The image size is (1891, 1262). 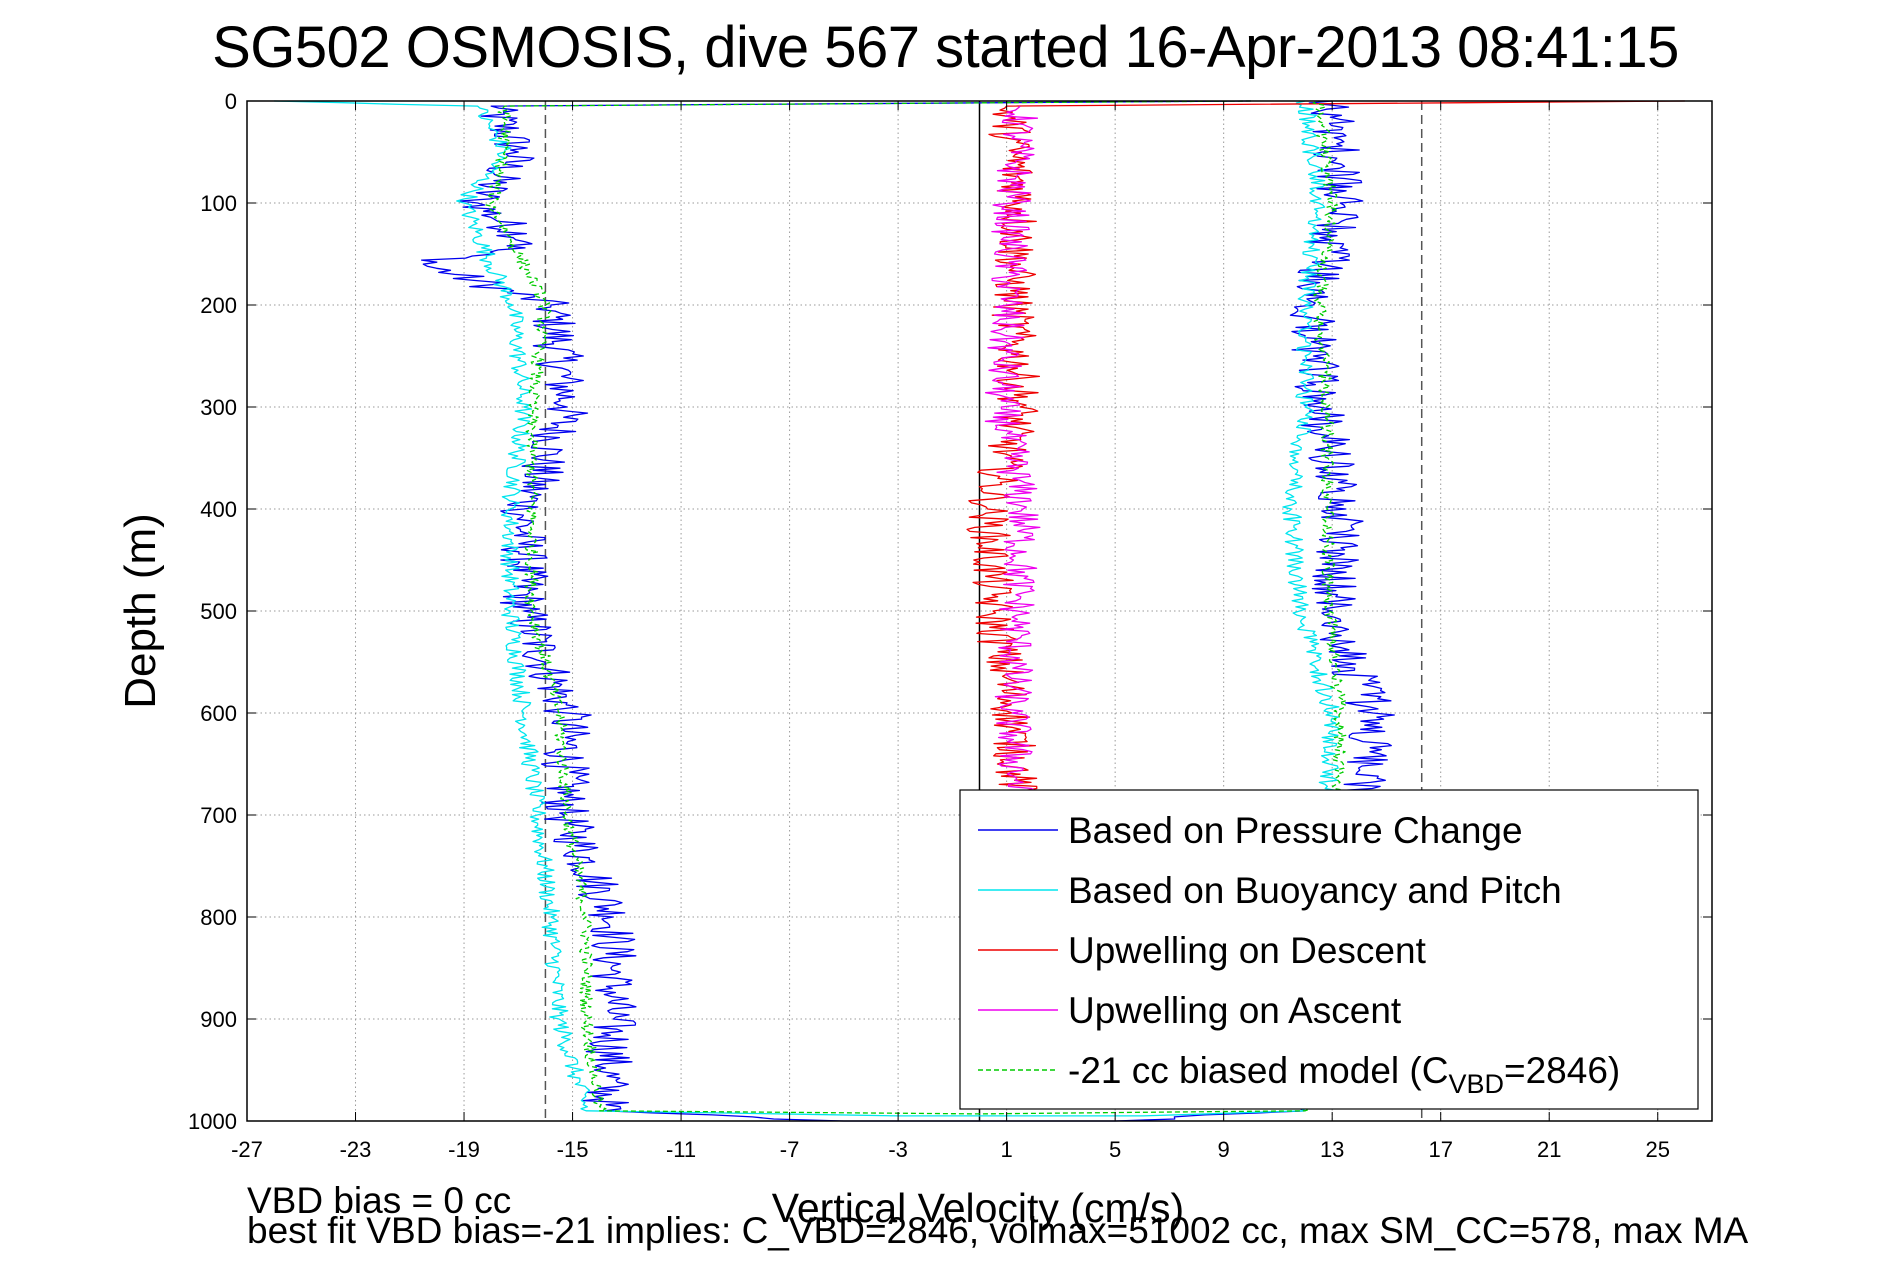 What do you see at coordinates (218, 815) in the screenshot?
I see `y-tick-label: 700` at bounding box center [218, 815].